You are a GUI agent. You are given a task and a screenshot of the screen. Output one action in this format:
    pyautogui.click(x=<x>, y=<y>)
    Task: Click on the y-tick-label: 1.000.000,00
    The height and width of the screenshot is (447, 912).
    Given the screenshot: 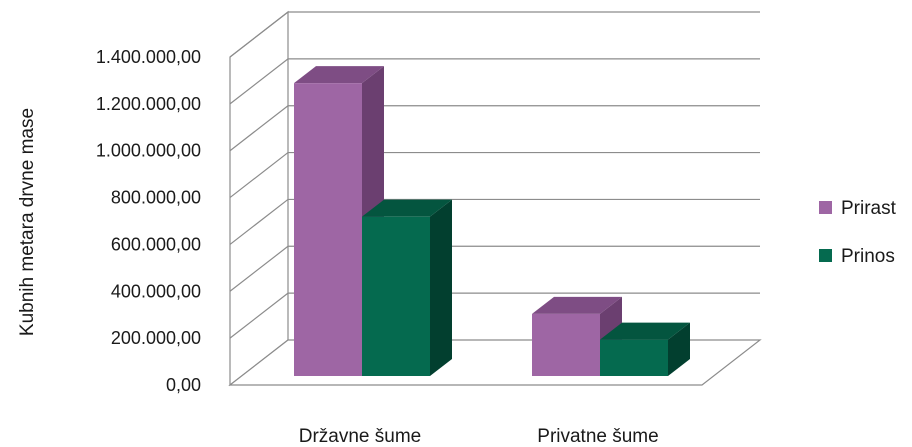 What is the action you would take?
    pyautogui.click(x=148, y=151)
    